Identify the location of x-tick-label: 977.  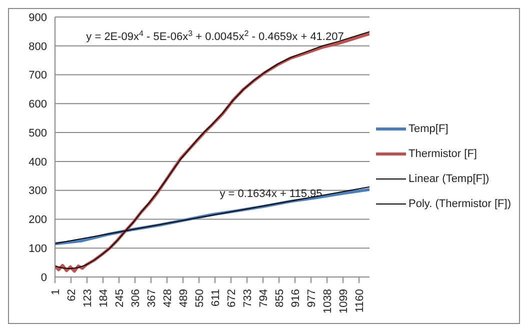
(312, 298).